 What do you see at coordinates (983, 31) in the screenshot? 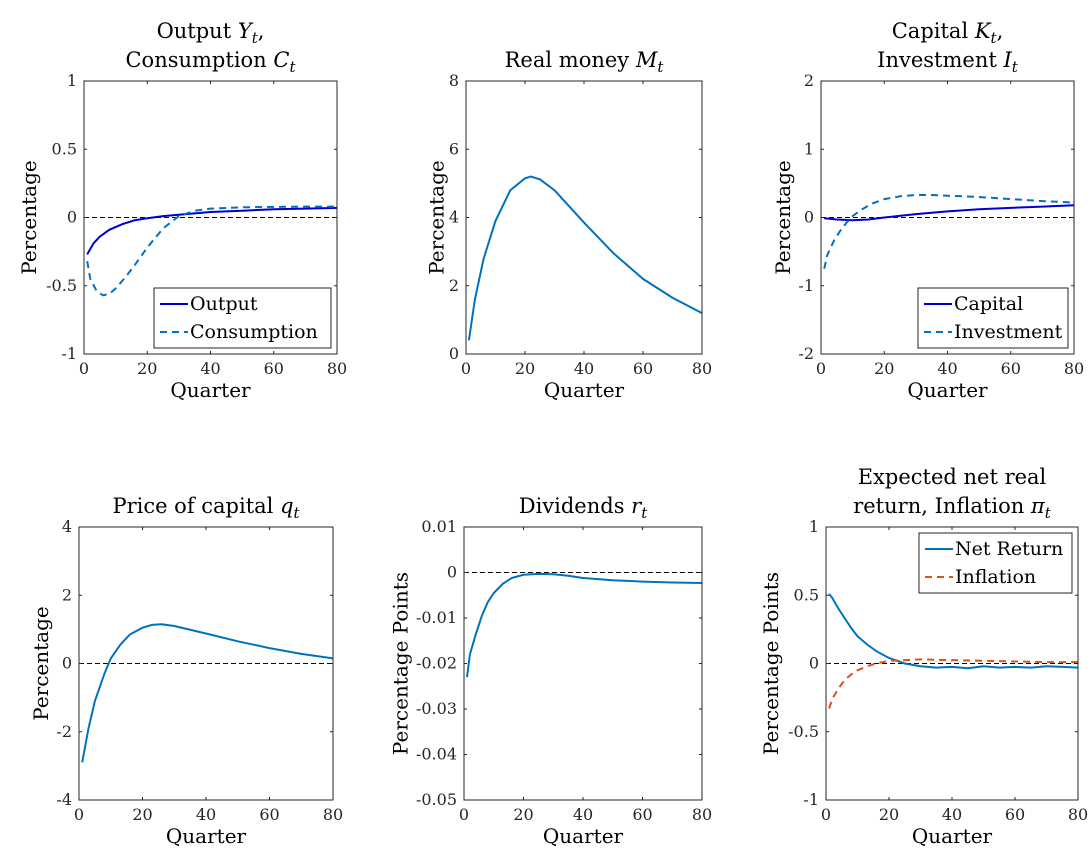
I see `title-variable: K` at bounding box center [983, 31].